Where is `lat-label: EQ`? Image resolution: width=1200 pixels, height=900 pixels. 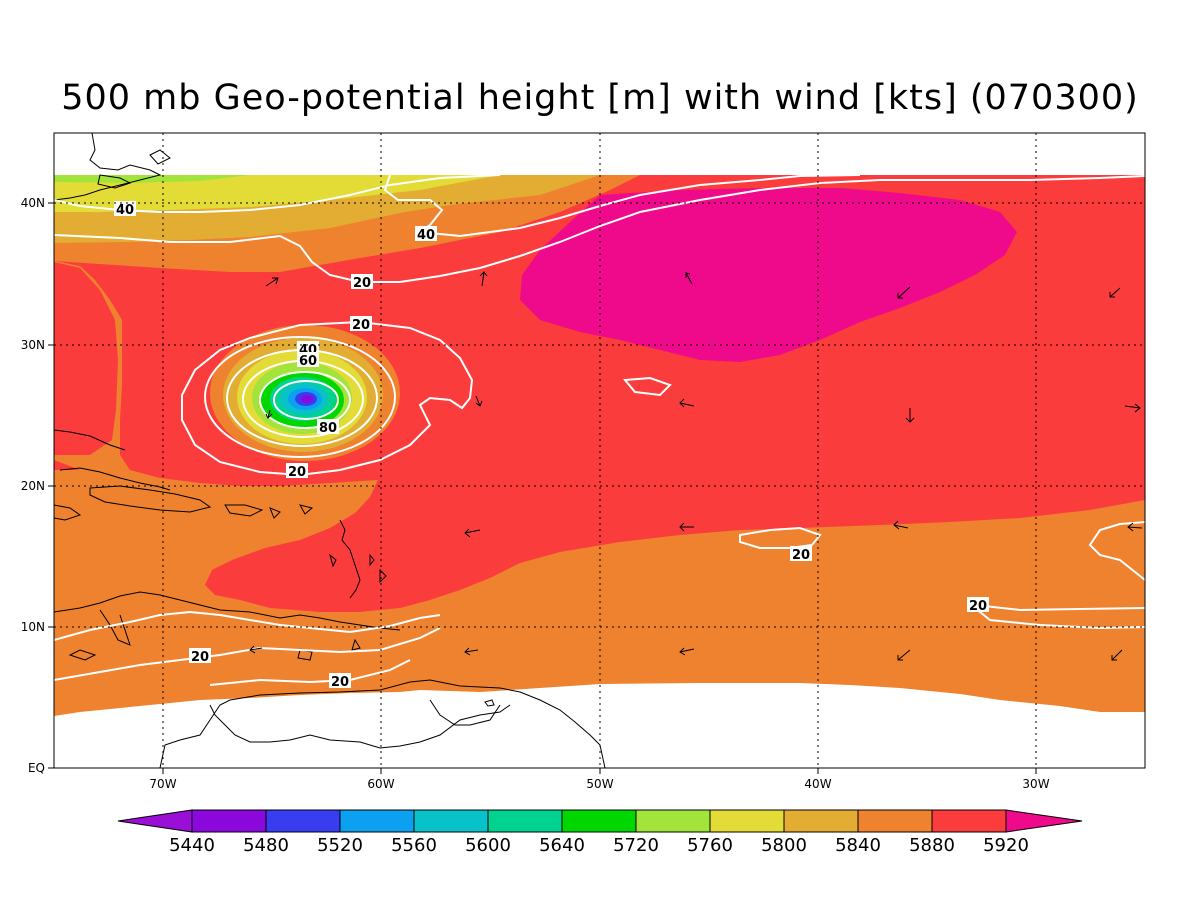
lat-label: EQ is located at coordinates (36, 768).